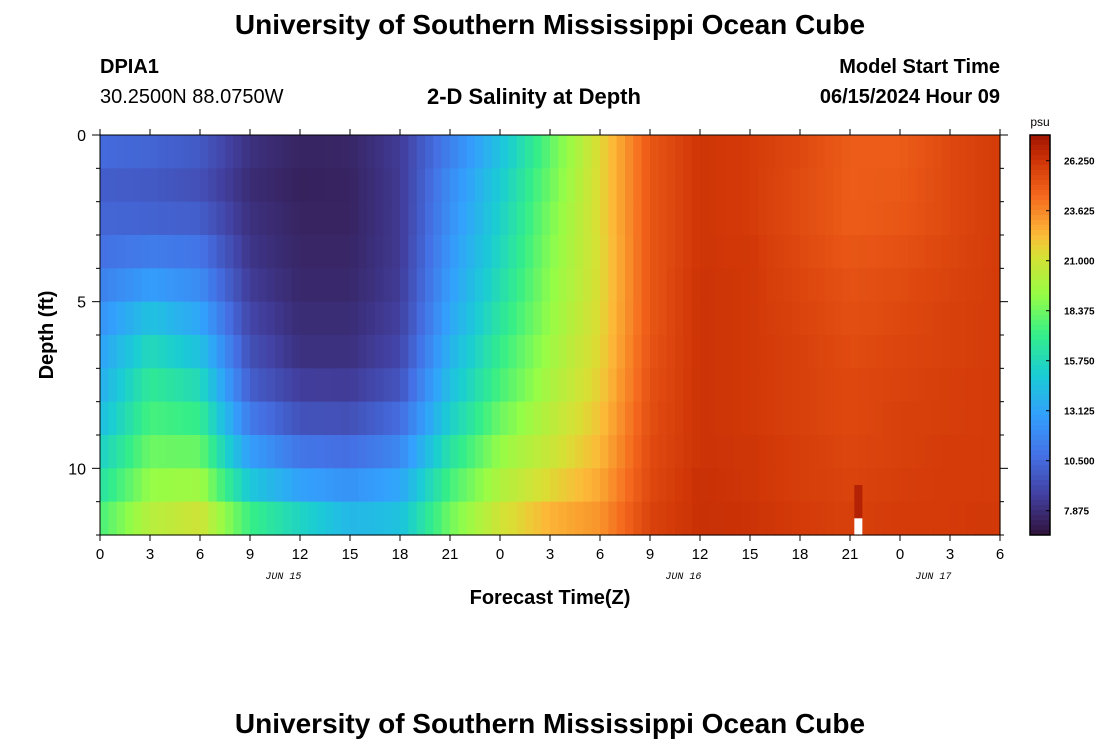  Describe the element at coordinates (47, 335) in the screenshot. I see `y-axis-label: Depth (ft)` at that location.